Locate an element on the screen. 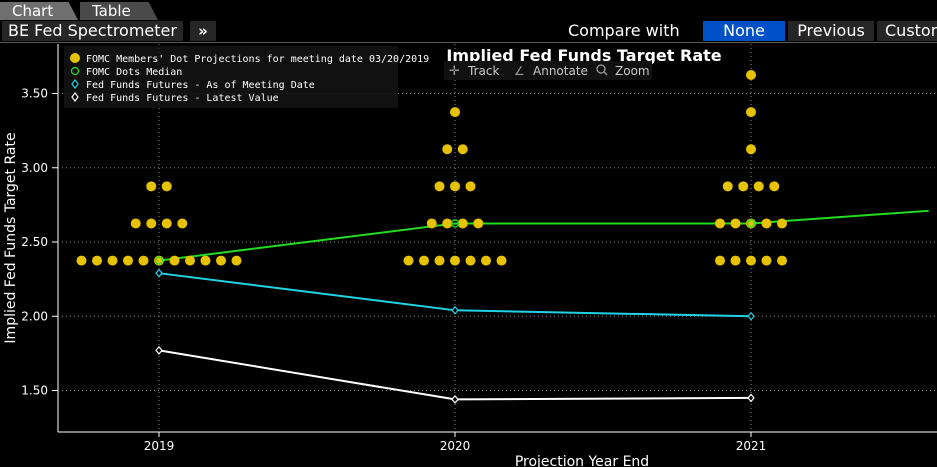  tab-table: Table is located at coordinates (119, 11).